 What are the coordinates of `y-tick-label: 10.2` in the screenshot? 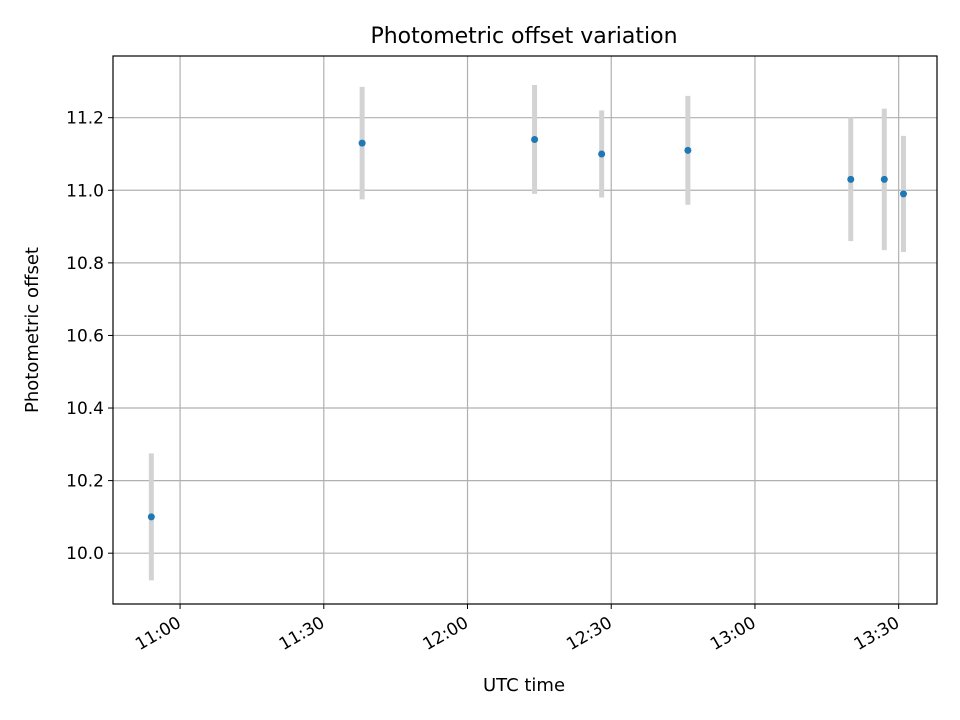 It's located at (85, 482).